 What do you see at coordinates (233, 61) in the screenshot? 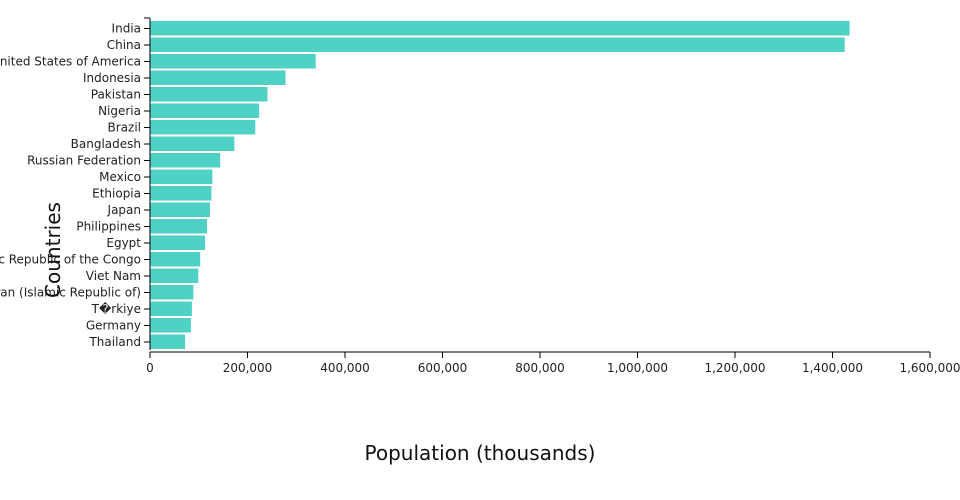
I see `bar-united-states-of-america` at bounding box center [233, 61].